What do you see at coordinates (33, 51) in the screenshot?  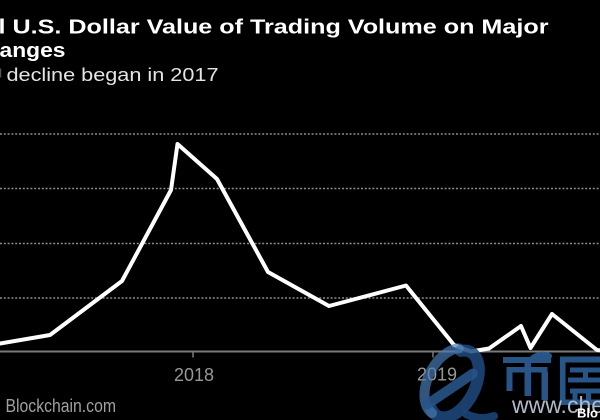 I see `svg-text: anges` at bounding box center [33, 51].